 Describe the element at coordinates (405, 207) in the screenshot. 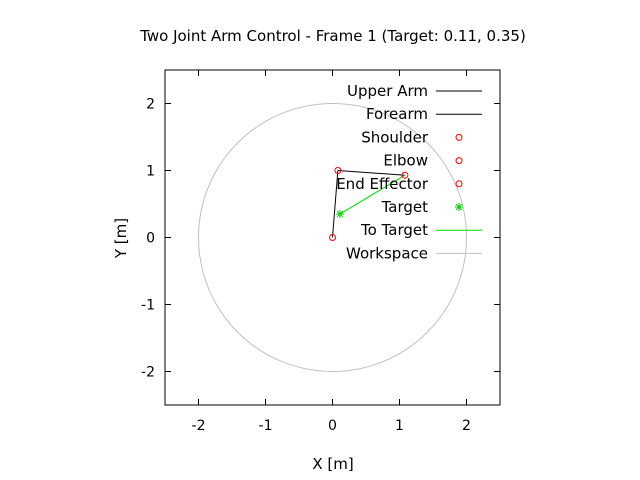

I see `legend-label-target: Target` at that location.